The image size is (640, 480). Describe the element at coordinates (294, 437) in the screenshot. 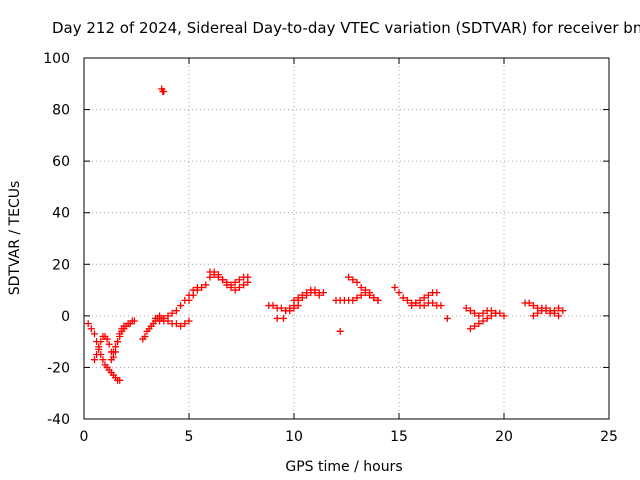

I see `x-tick-label: 10` at that location.